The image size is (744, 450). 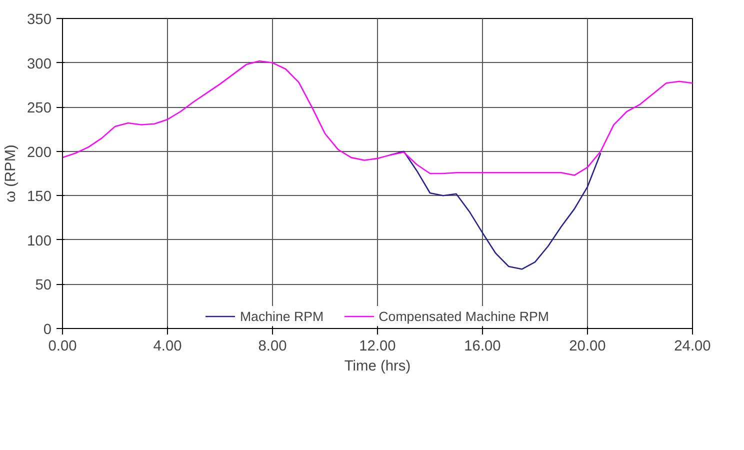 I want to click on y-tick-label: 300, so click(x=39, y=64).